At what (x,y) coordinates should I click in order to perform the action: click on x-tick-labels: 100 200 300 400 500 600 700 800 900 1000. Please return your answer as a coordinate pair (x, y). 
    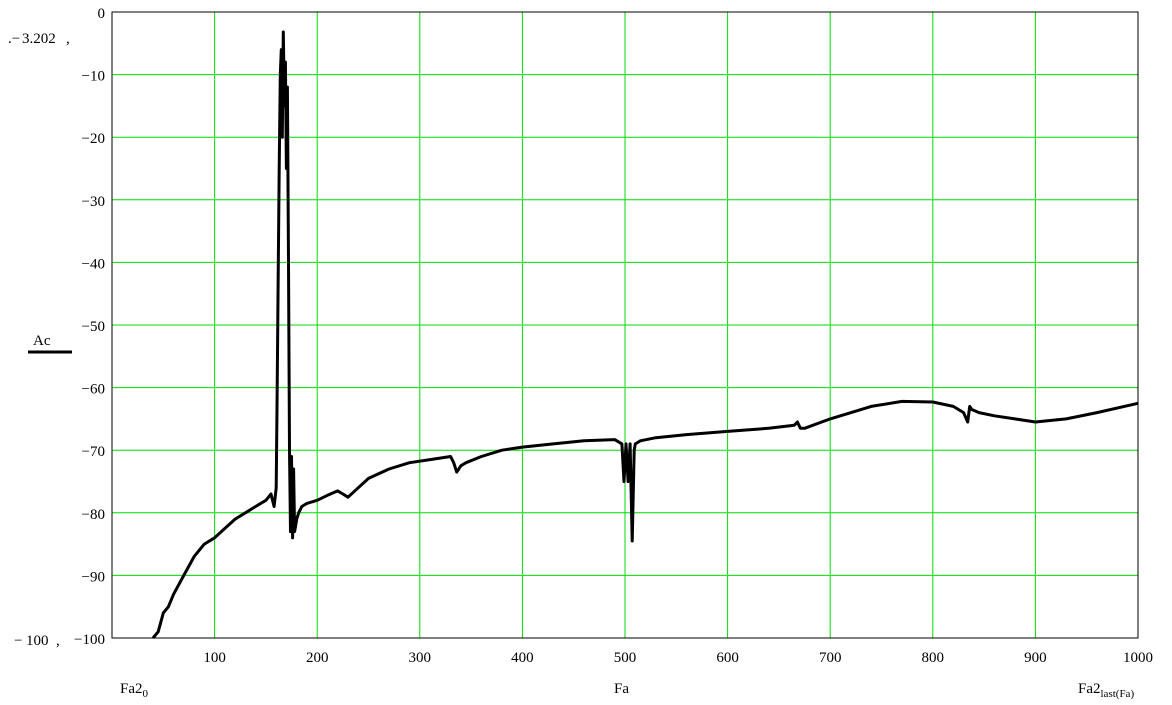
    Looking at the image, I should click on (678, 658).